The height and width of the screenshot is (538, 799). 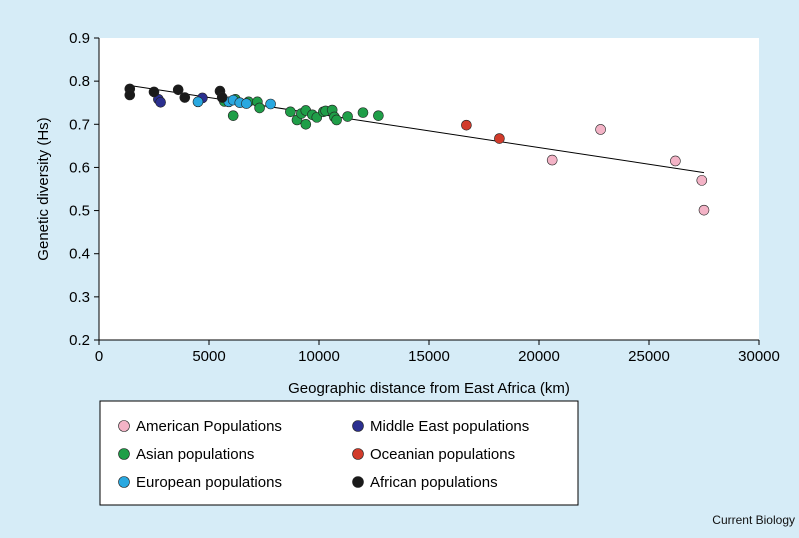 I want to click on y-tick-label: 0.5, so click(x=79, y=211).